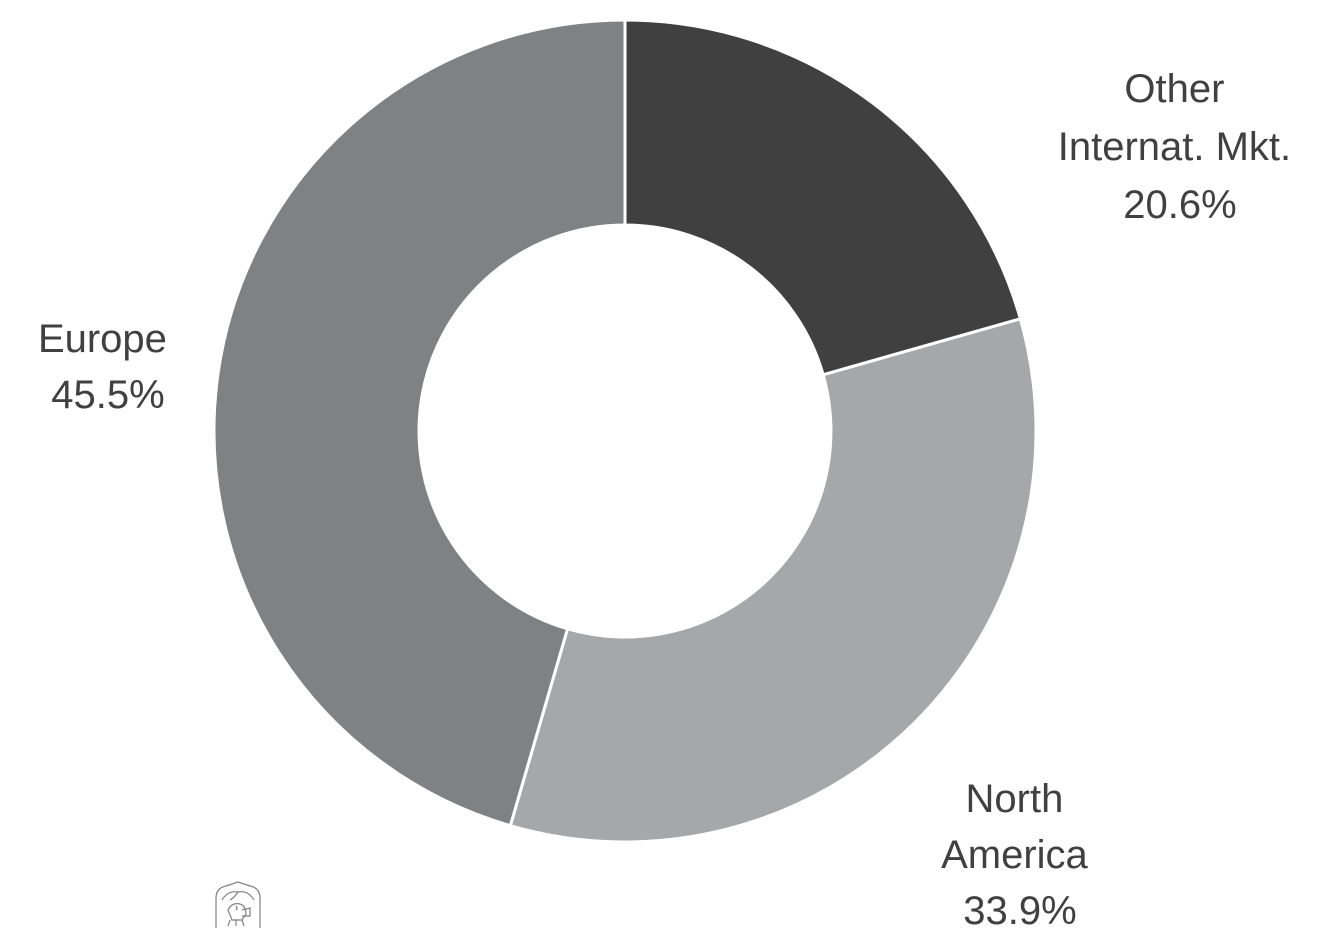 The image size is (1332, 928). What do you see at coordinates (1015, 799) in the screenshot?
I see `slice-label-north-america-line-1: North` at bounding box center [1015, 799].